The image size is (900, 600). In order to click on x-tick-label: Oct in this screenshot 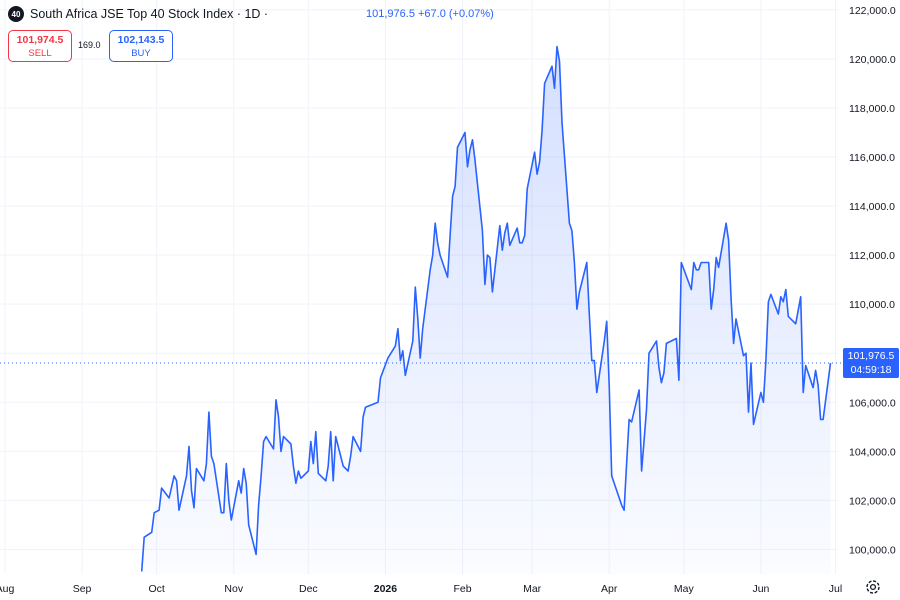, I will do `click(156, 589)`.